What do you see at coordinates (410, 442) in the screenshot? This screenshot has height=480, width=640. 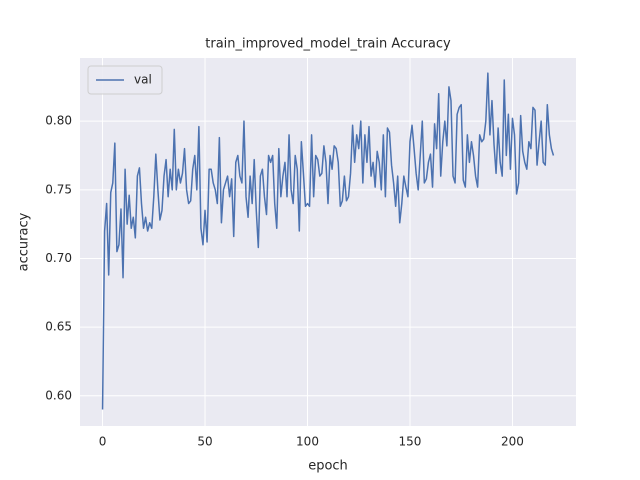 I see `x-tick-label: 150` at bounding box center [410, 442].